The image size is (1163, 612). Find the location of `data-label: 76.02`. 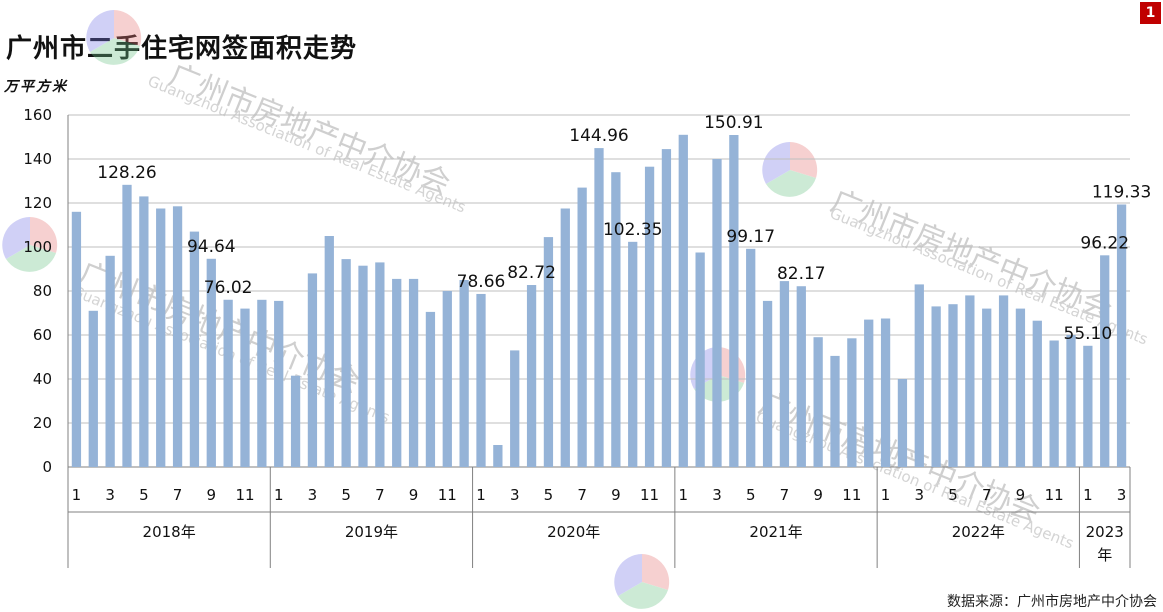

data-label: 76.02 is located at coordinates (228, 288).